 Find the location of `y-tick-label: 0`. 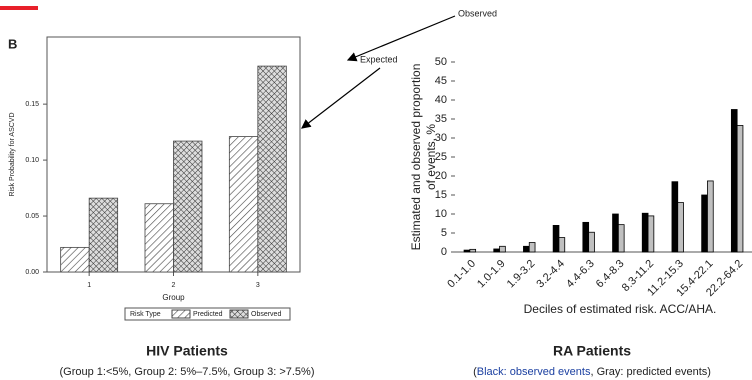

y-tick-label: 0 is located at coordinates (444, 252).